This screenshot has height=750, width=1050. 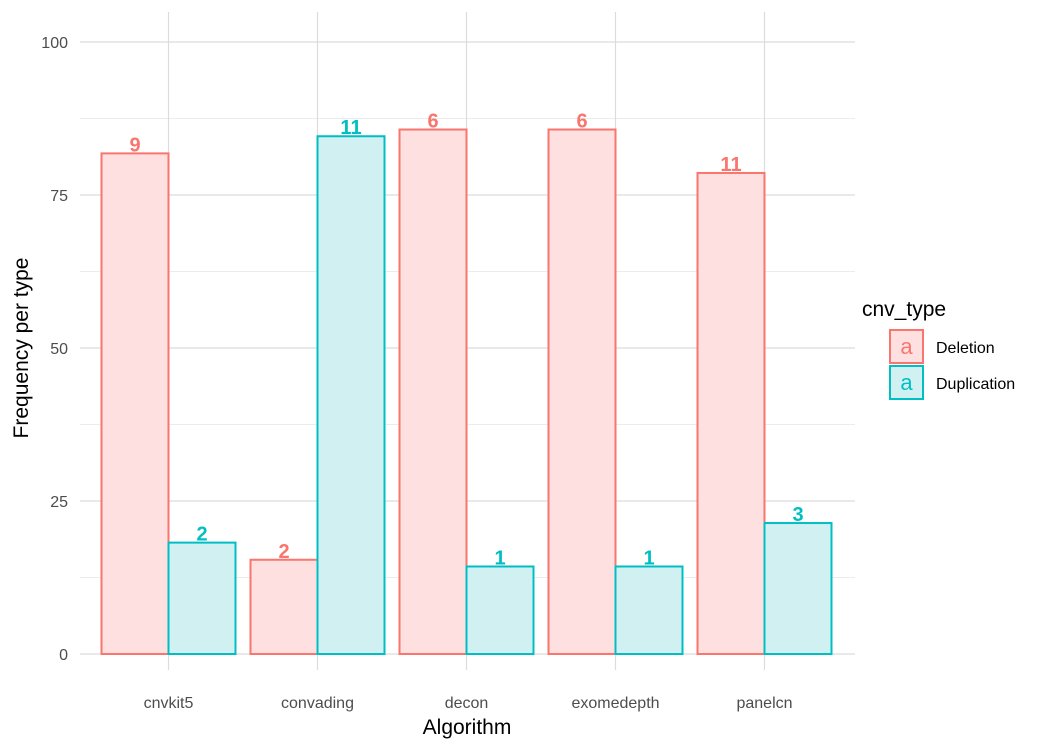 I want to click on y-axis-ticks: 0 25 50 75 100, so click(x=54, y=349).